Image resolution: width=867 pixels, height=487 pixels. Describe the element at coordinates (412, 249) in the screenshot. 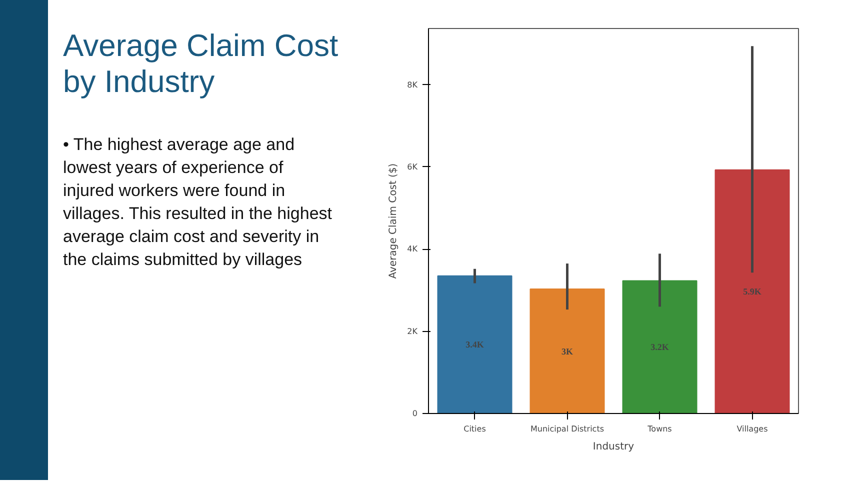

I see `y-tick-label: 4K` at that location.